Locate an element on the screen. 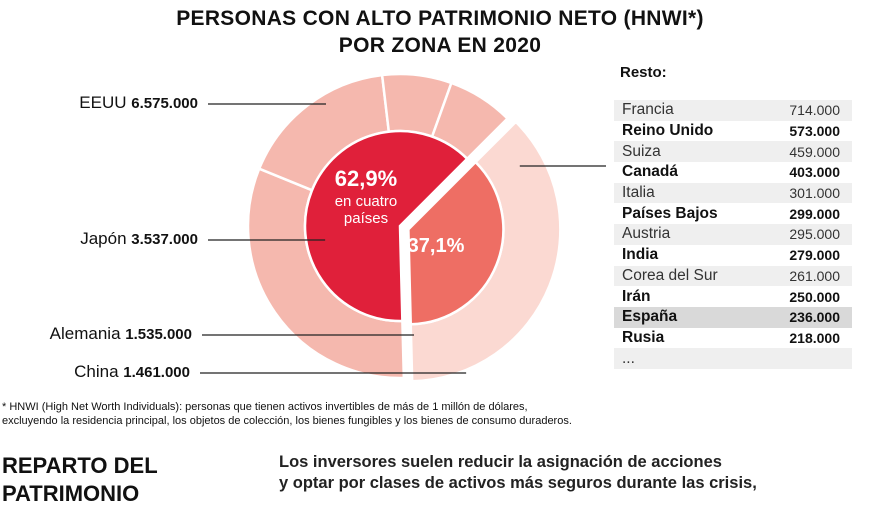 This screenshot has width=880, height=508. table-row: Países Bajos 299.000 is located at coordinates (733, 213).